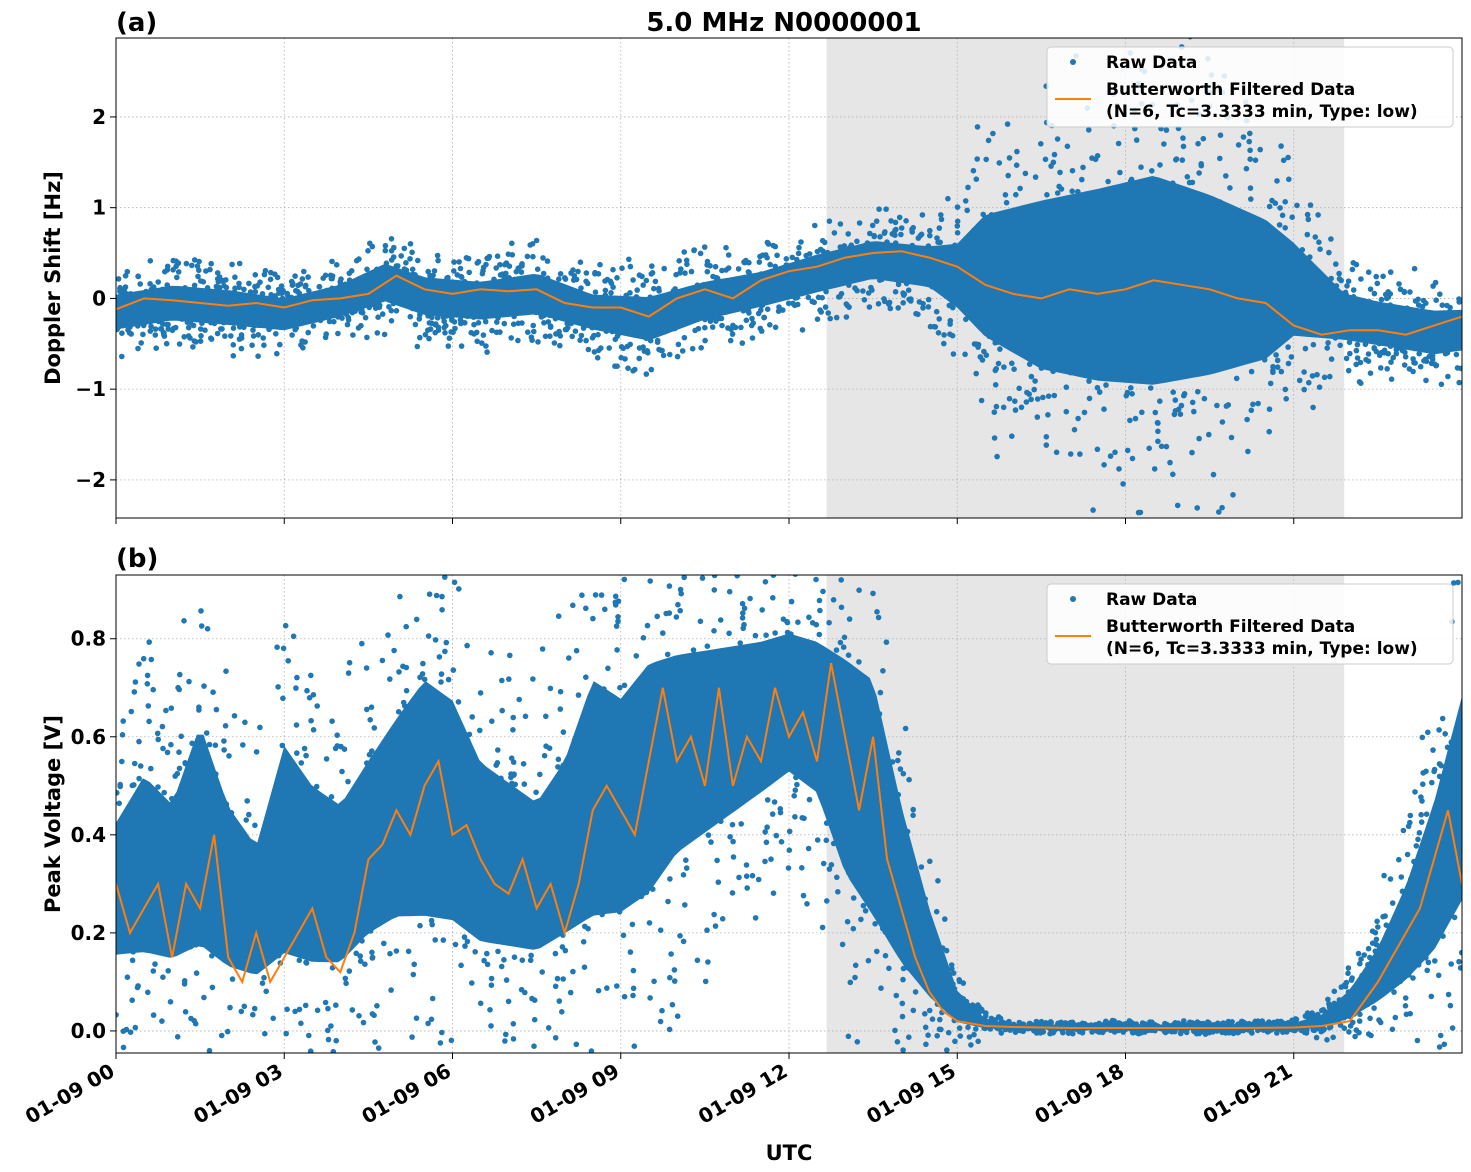  Describe the element at coordinates (1230, 90) in the screenshot. I see `legend-filtered-label: Butterworth Filtered Data` at that location.